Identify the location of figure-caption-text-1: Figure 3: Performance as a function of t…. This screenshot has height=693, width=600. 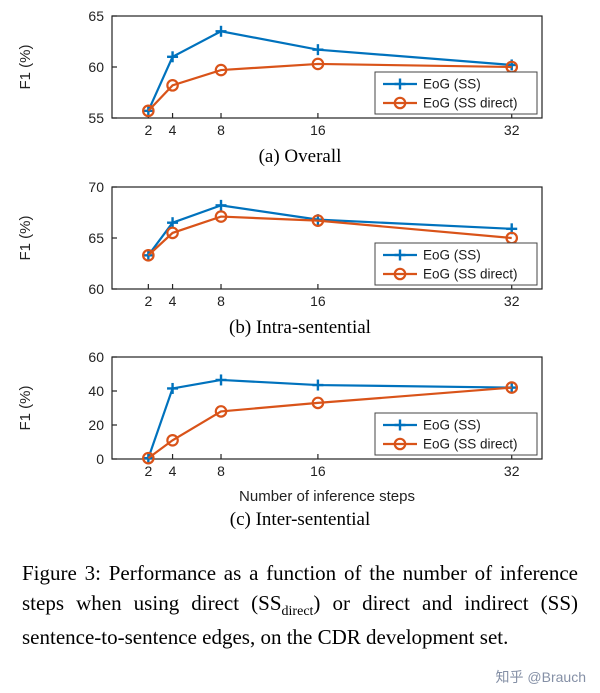
(300, 587).